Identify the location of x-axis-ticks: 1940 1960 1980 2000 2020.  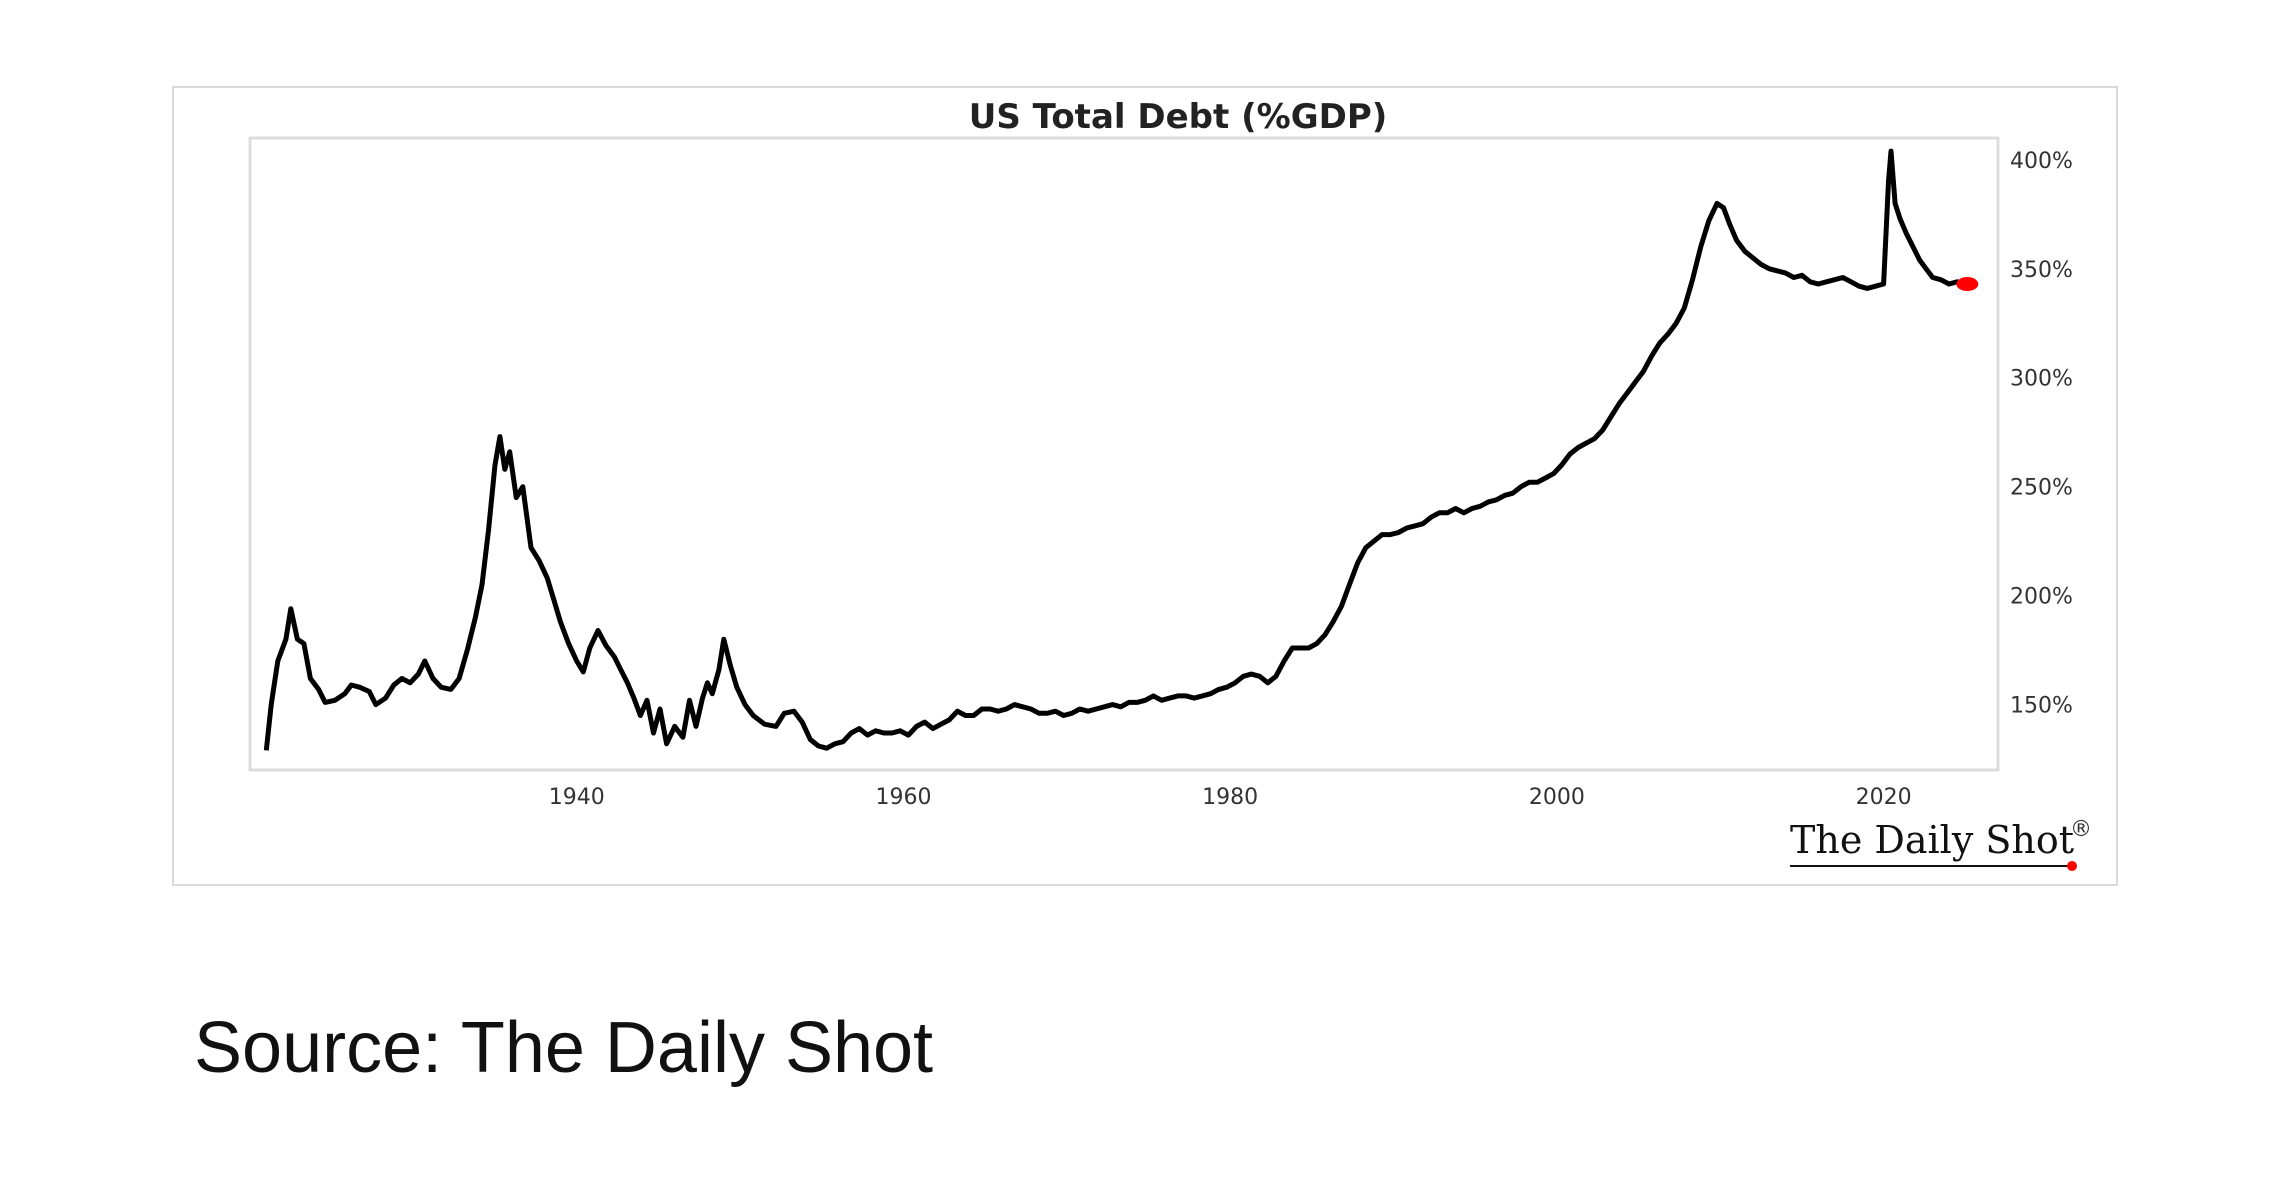
(1230, 797).